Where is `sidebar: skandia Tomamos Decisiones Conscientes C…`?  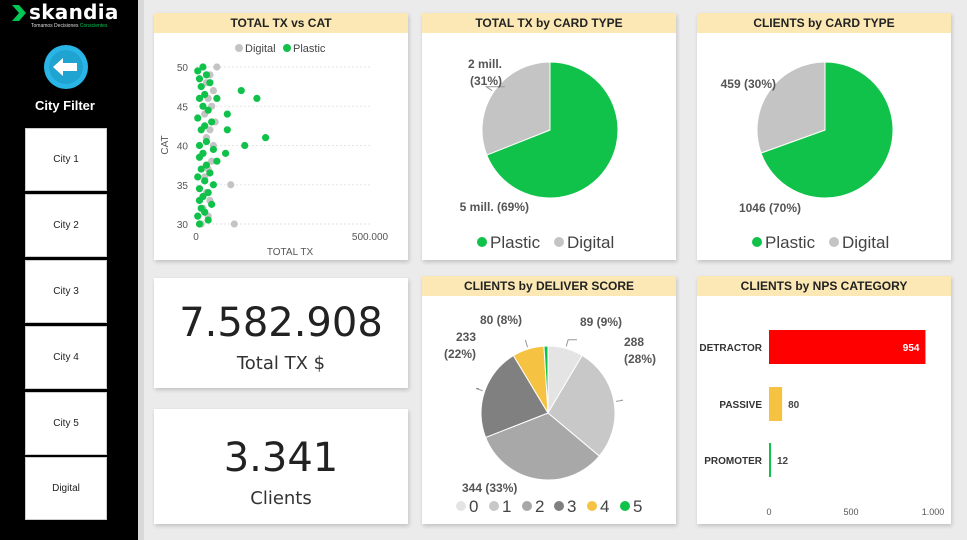 sidebar: skandia Tomamos Decisiones Conscientes C… is located at coordinates (69, 270).